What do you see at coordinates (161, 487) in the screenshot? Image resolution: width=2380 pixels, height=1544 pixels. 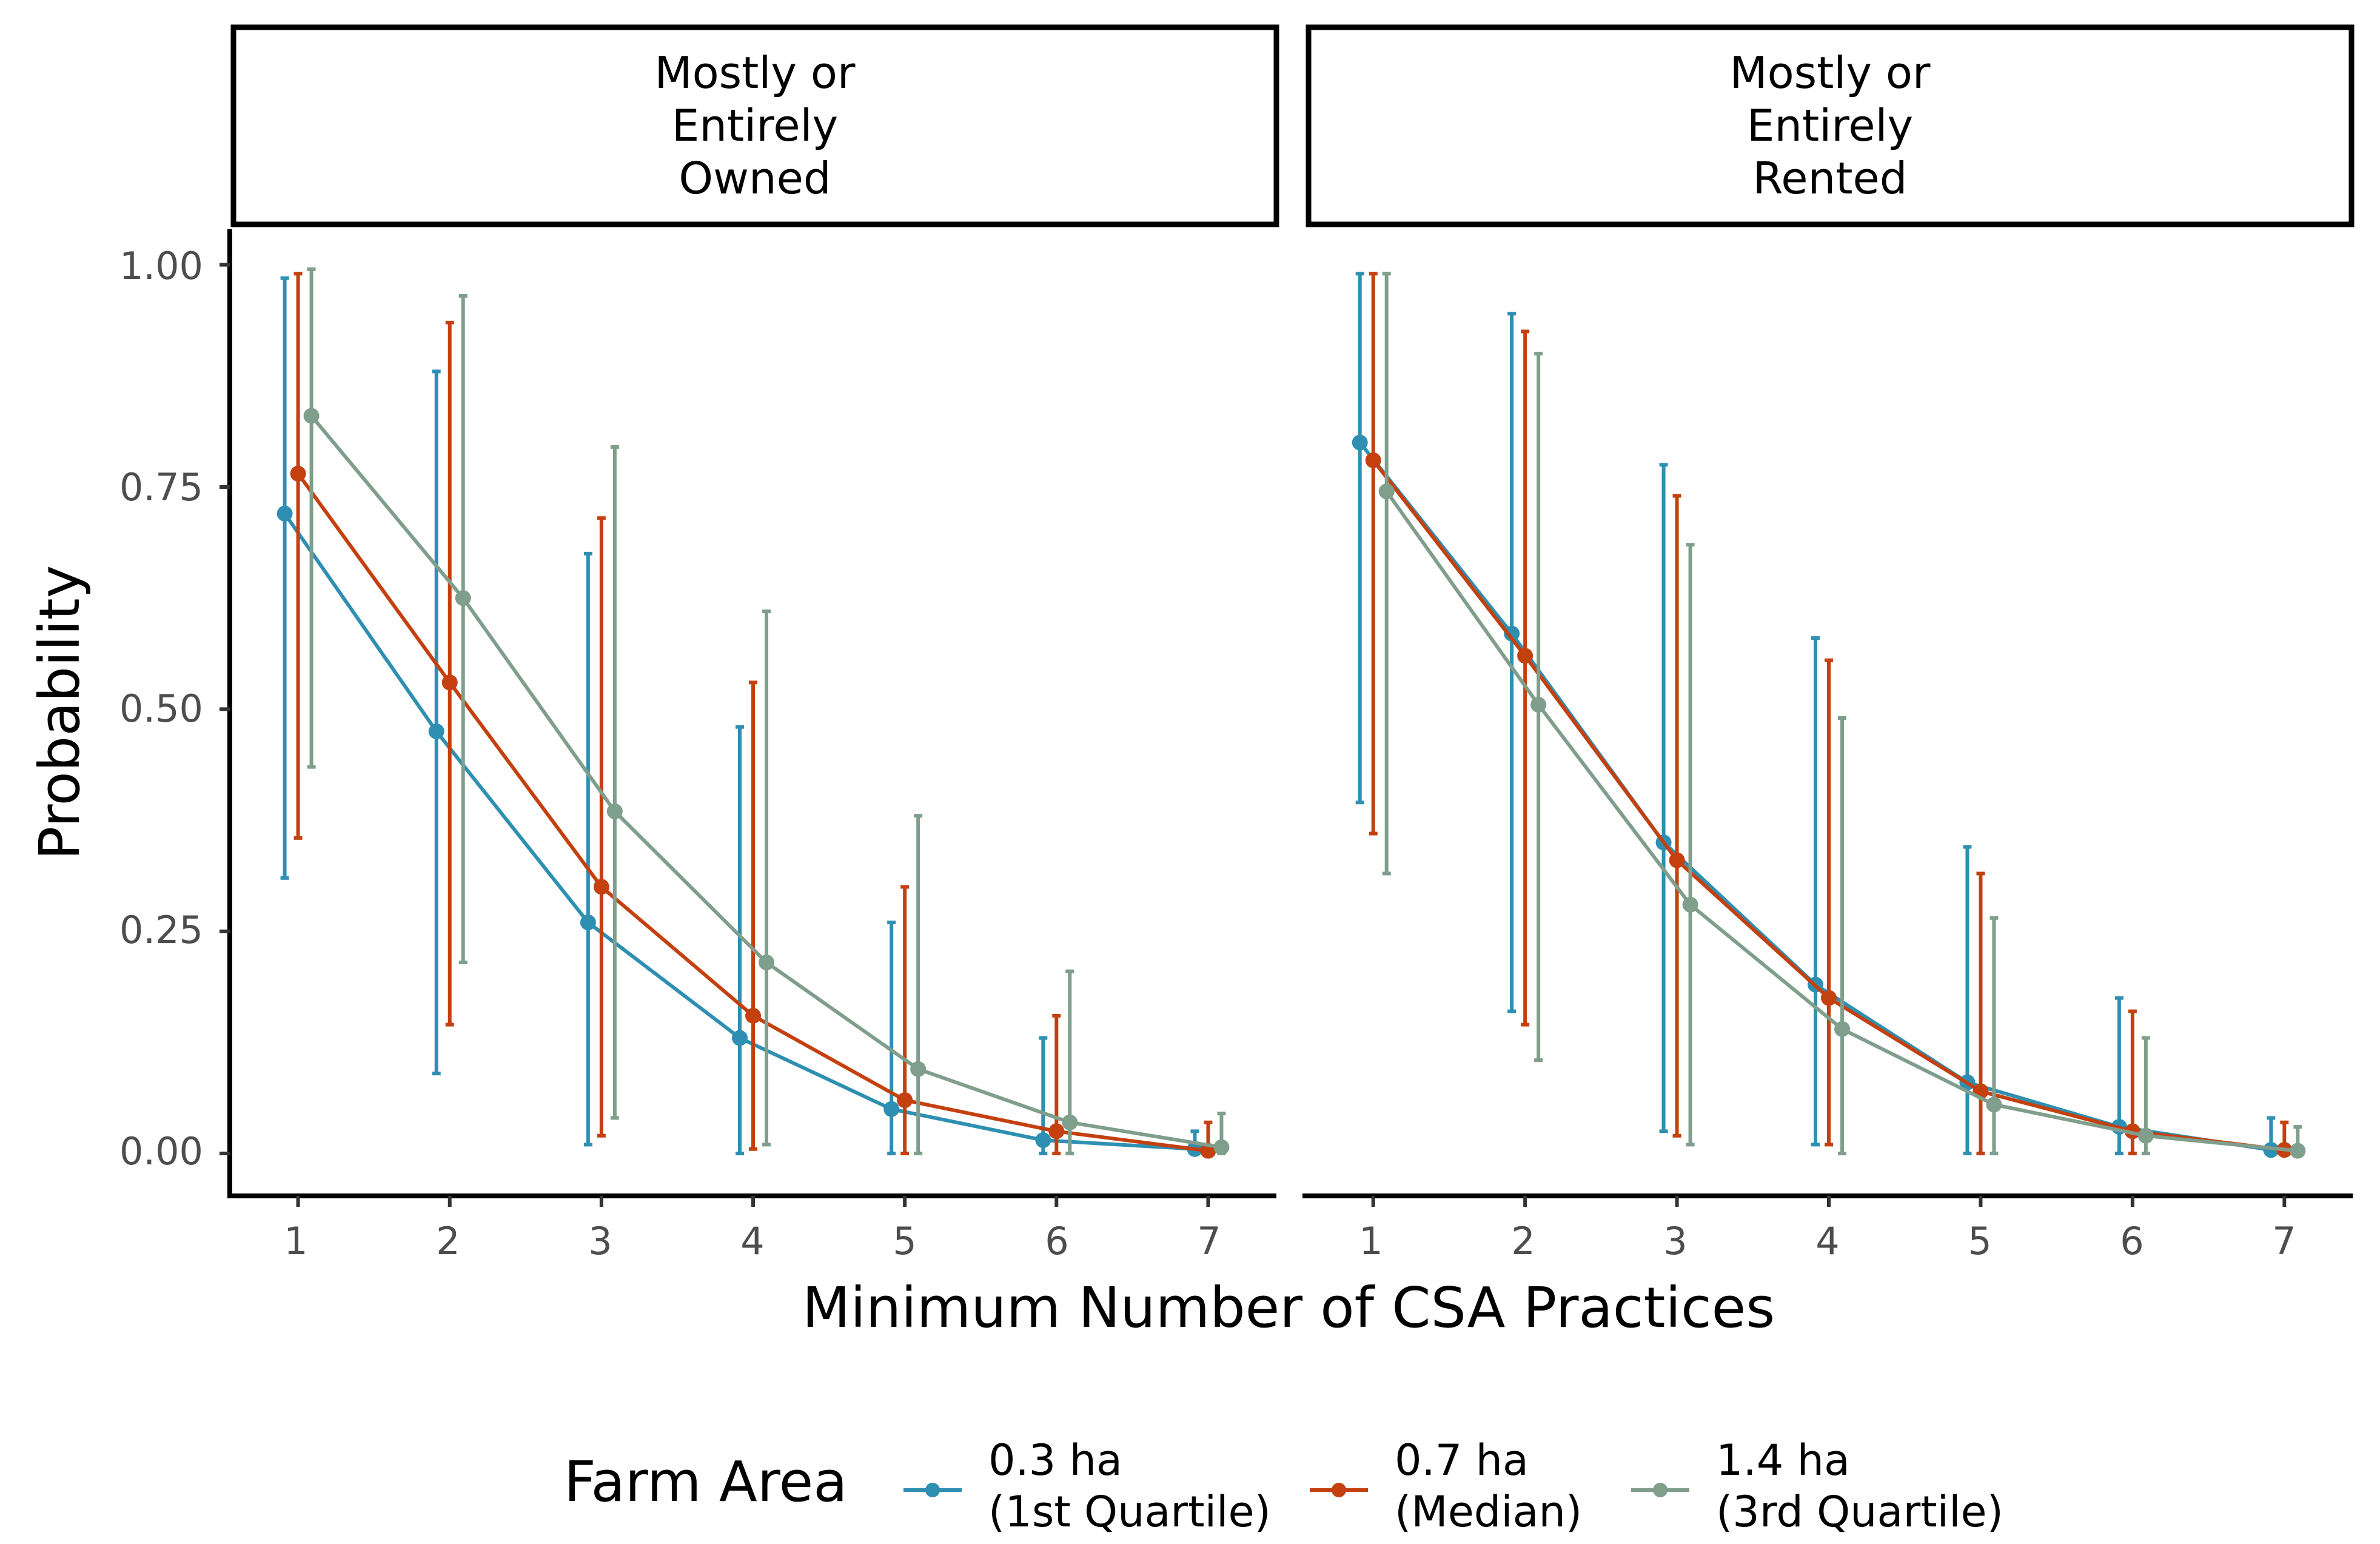 I see `y-tick-label-075: 0.75` at bounding box center [161, 487].